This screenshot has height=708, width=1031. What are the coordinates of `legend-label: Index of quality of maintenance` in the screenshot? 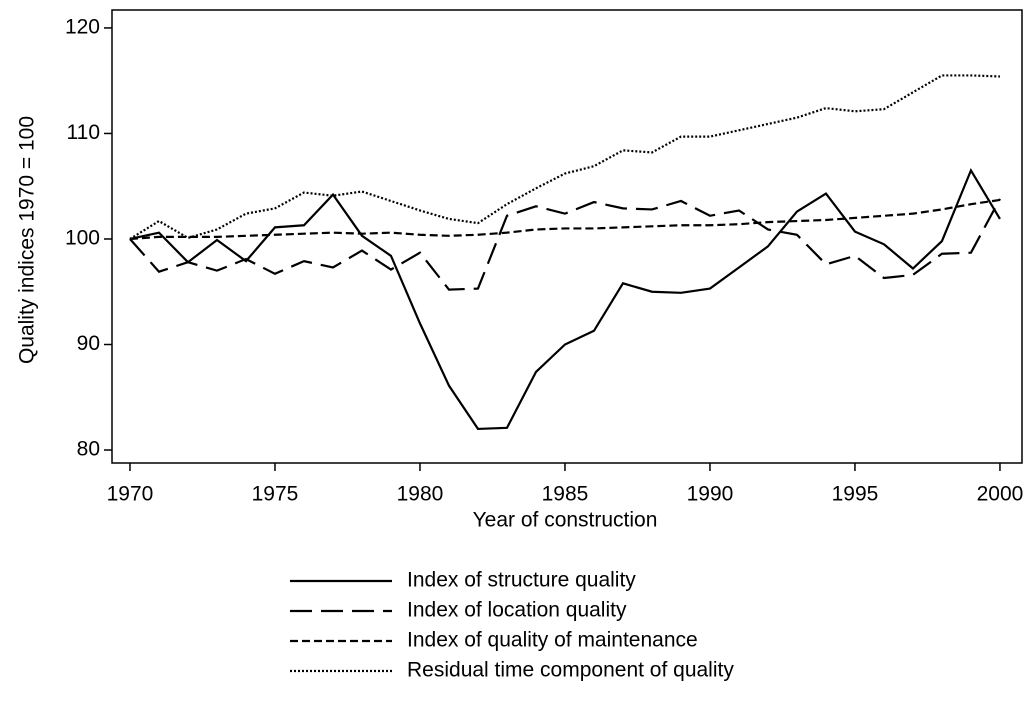 It's located at (552, 640).